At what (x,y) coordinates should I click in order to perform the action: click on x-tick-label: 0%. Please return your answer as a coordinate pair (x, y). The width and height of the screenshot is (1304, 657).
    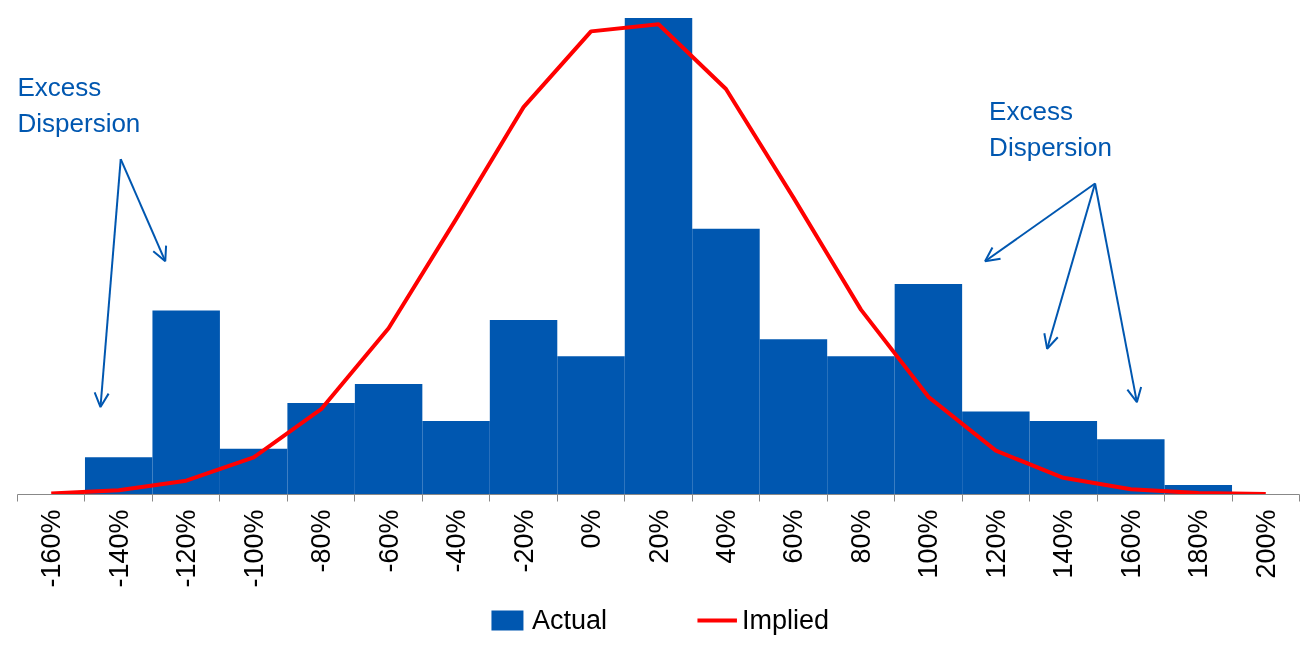
    Looking at the image, I should click on (591, 529).